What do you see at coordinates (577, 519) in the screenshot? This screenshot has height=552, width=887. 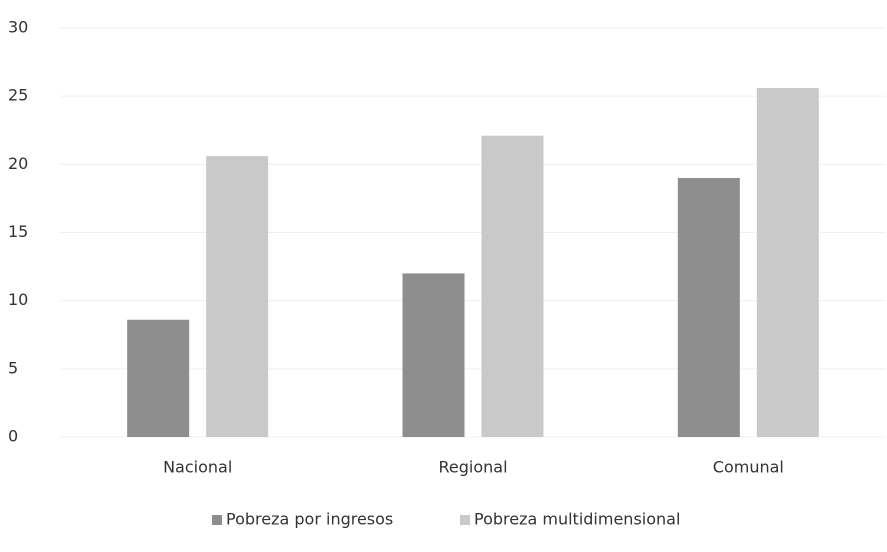 I see `legend-label: Pobreza multidimensional` at bounding box center [577, 519].